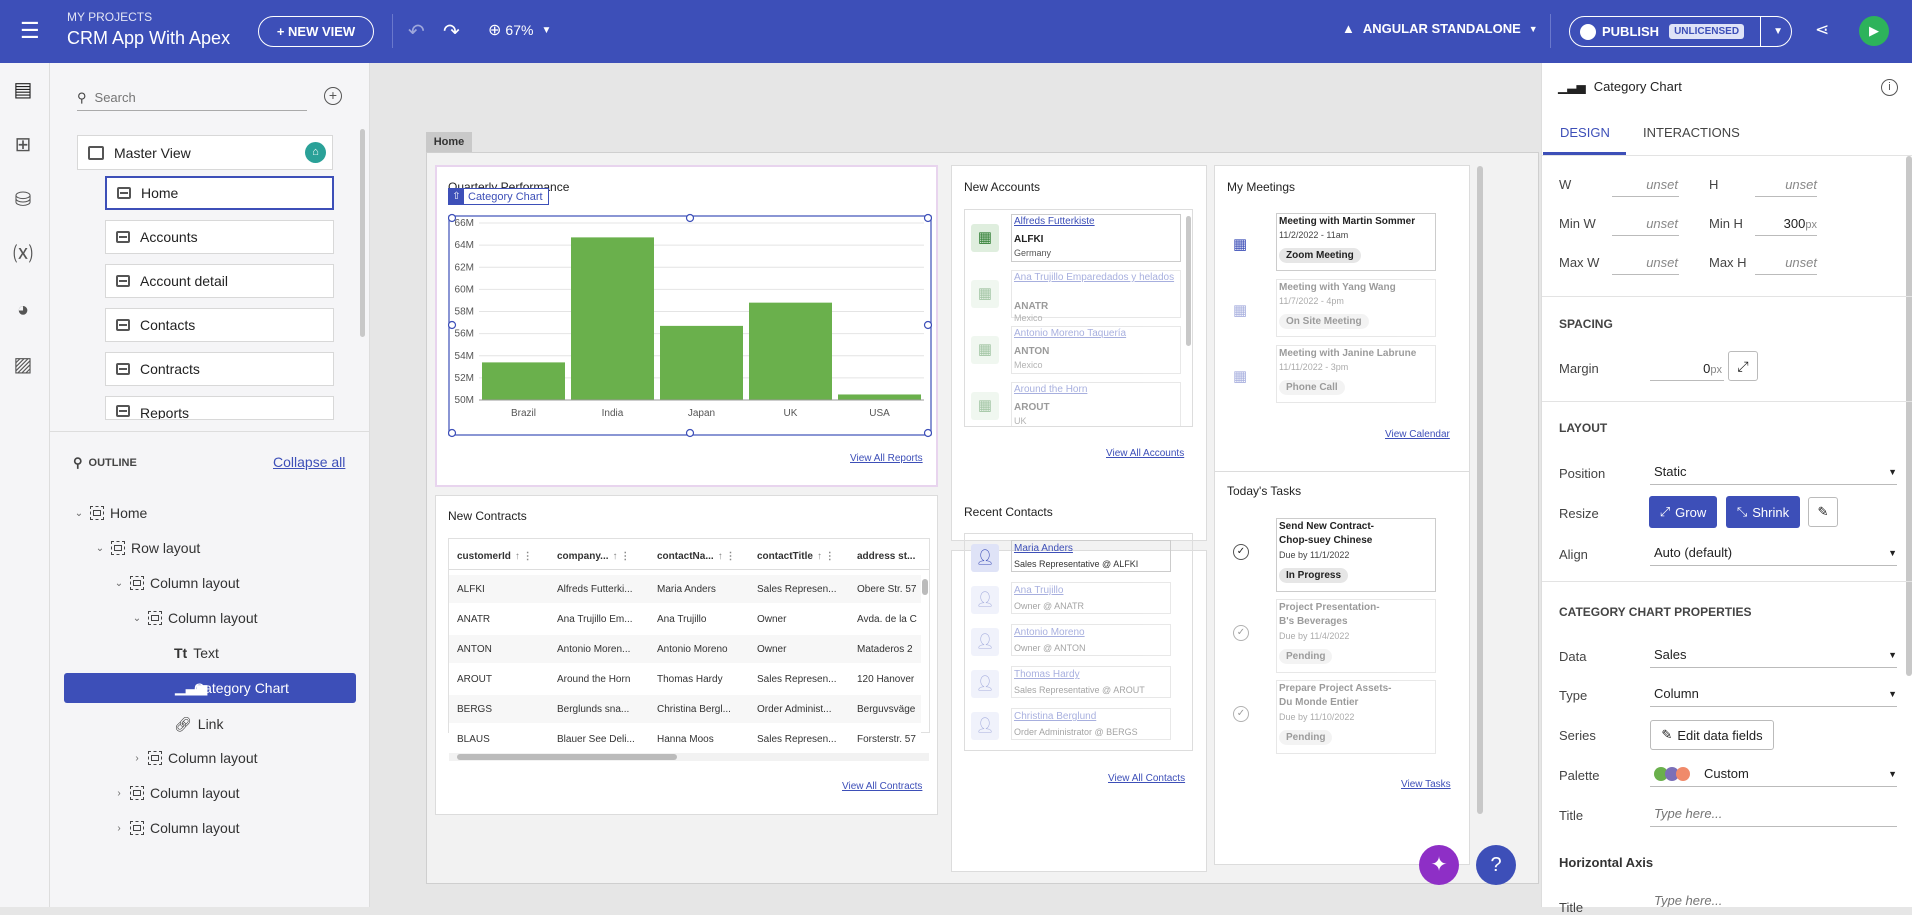  I want to click on contact-name: Thomas Hardy, so click(1047, 674).